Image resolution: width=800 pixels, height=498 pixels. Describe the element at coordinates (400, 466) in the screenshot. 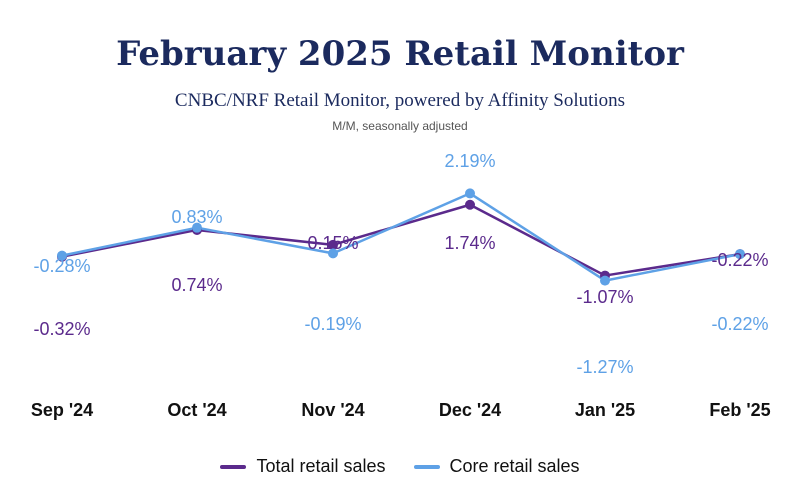

I see `legend: Total retail sales Core retail sales` at that location.